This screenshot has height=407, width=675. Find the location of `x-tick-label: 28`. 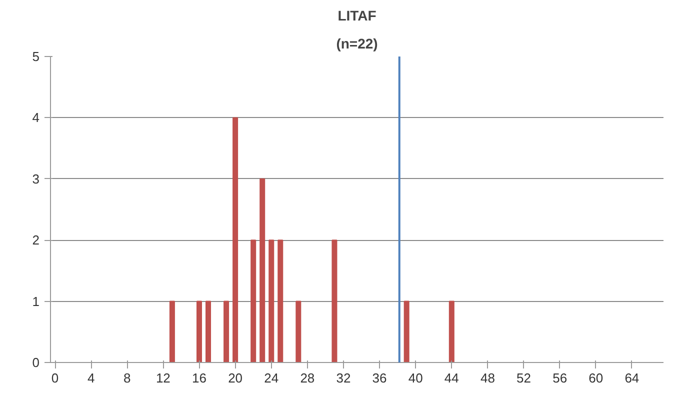

x-tick-label: 28 is located at coordinates (307, 378).